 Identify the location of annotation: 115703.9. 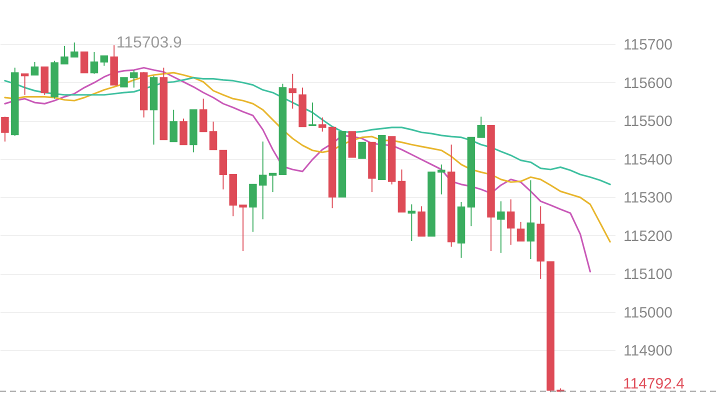
(149, 43).